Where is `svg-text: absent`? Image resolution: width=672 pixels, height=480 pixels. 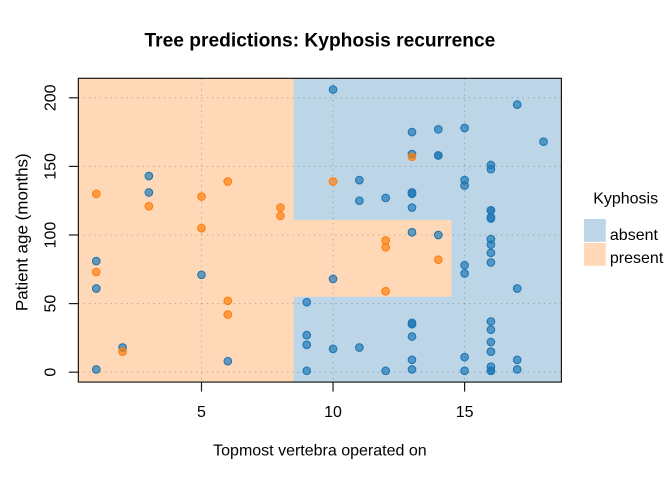 svg-text: absent is located at coordinates (634, 235).